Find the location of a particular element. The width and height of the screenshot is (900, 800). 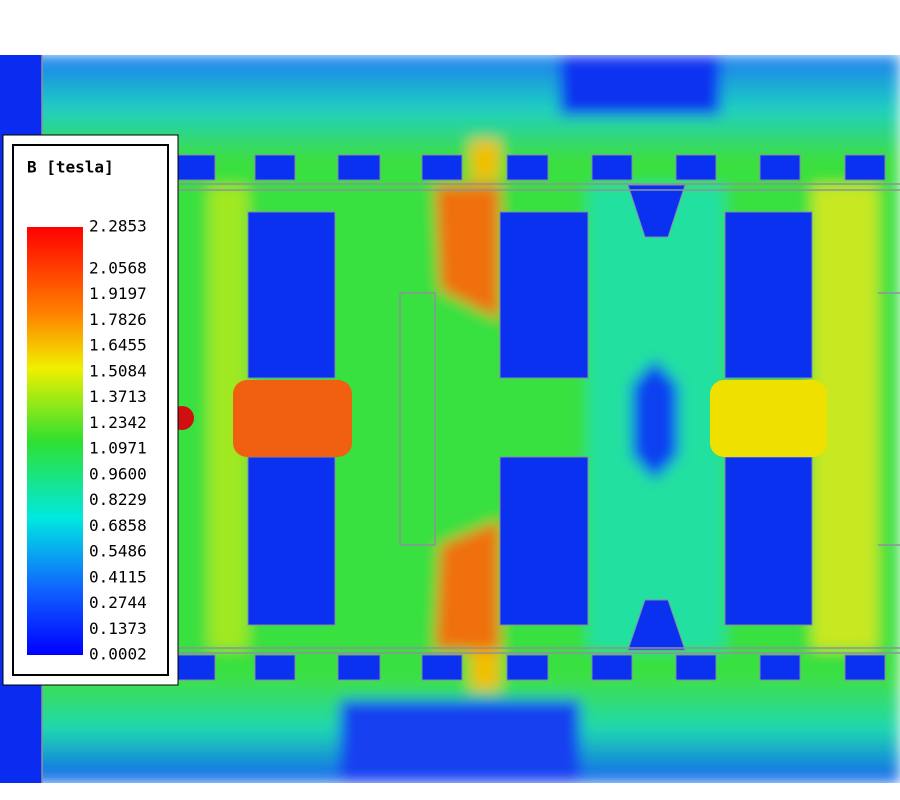

legend-label: 0.0002 is located at coordinates (118, 654).